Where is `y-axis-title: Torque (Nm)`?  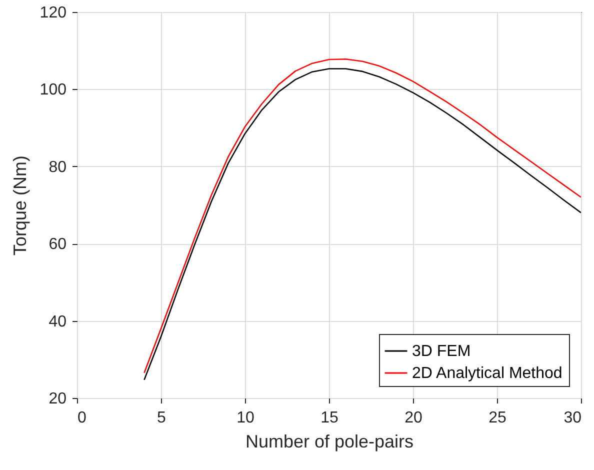 y-axis-title: Torque (Nm) is located at coordinates (20, 205).